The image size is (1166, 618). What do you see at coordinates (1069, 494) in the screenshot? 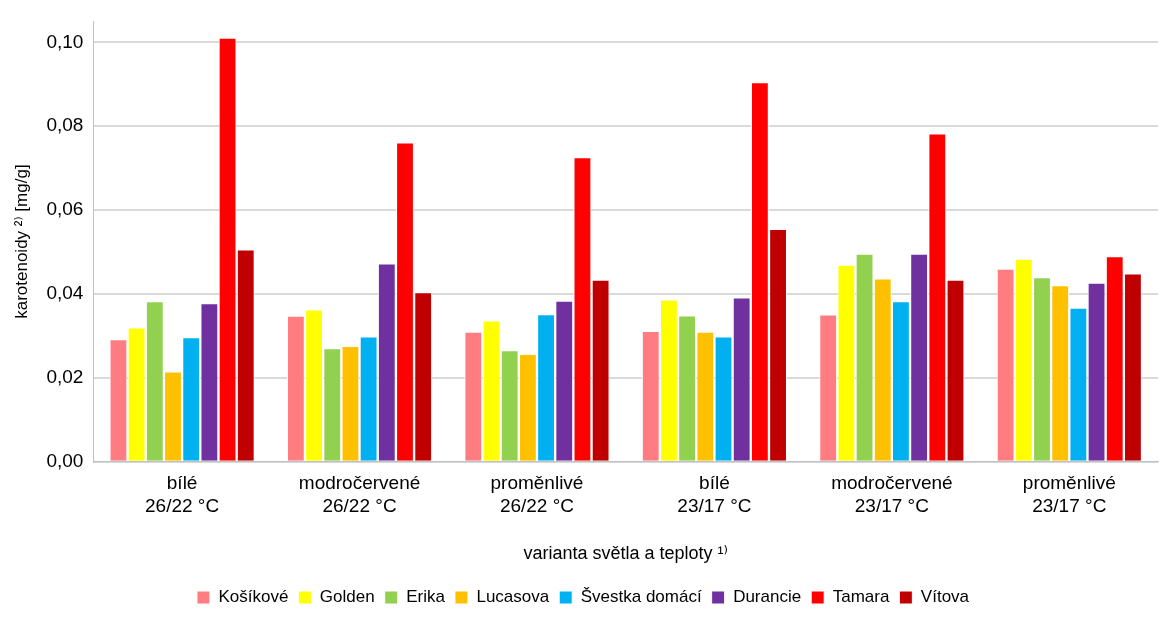
I see `x-tick-label: proměnlivé 23/17 °C` at bounding box center [1069, 494].